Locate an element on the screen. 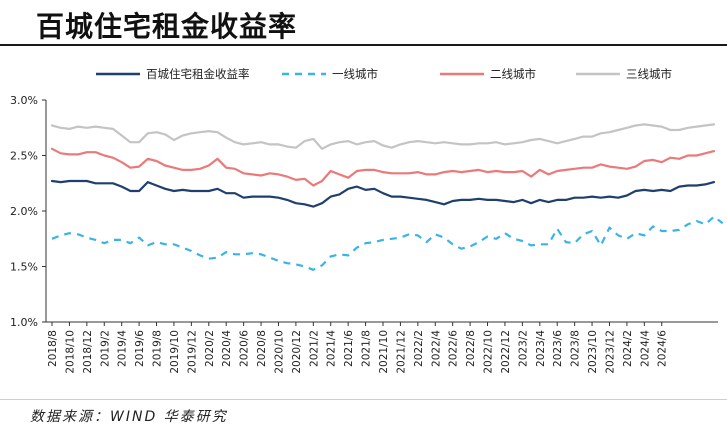 The image size is (727, 435). x-tick-label: 2023/2 is located at coordinates (523, 348).